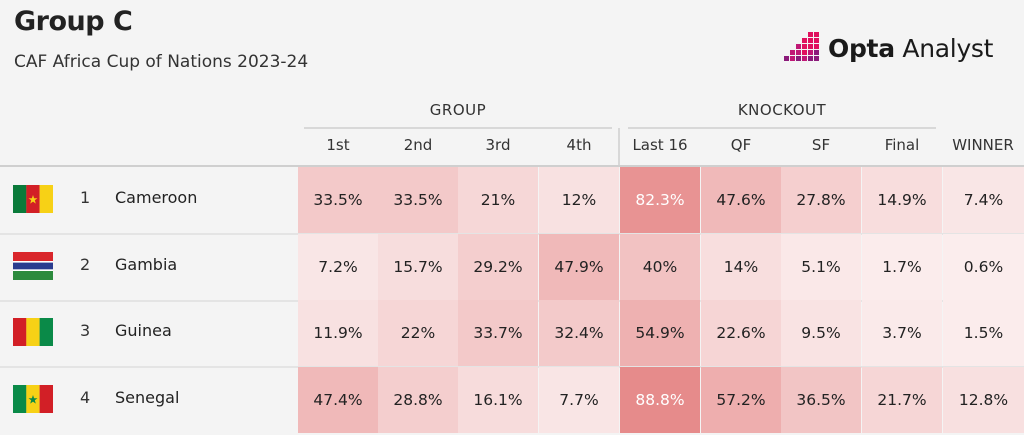  What do you see at coordinates (338, 333) in the screenshot?
I see `probability-cell: 11.9%` at bounding box center [338, 333].